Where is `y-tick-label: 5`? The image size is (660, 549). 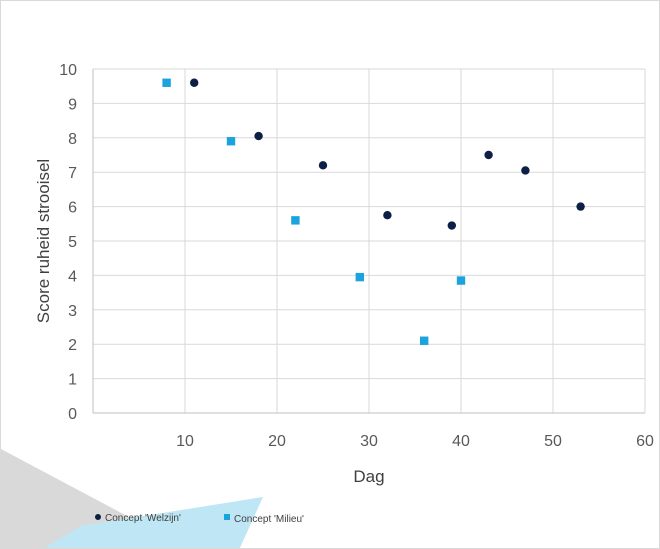
y-tick-label: 5 is located at coordinates (72, 242).